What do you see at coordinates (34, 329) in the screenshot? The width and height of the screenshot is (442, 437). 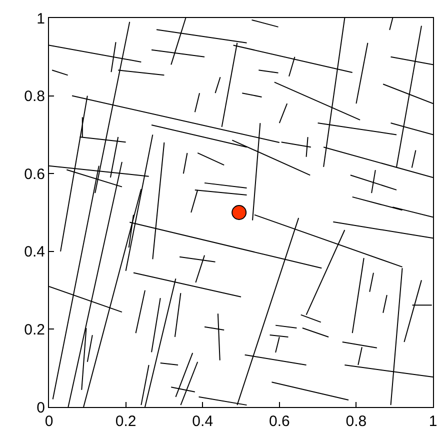 I see `y-tick-label: 0.2` at bounding box center [34, 329].